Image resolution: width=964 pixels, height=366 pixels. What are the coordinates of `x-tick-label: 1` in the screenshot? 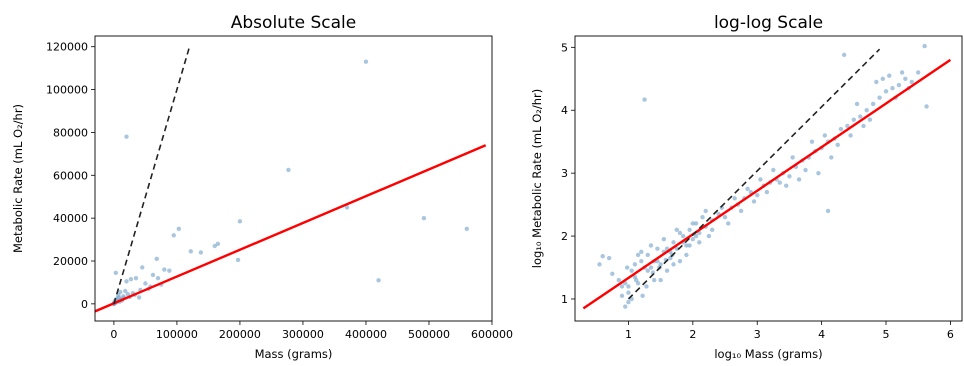 It's located at (628, 334).